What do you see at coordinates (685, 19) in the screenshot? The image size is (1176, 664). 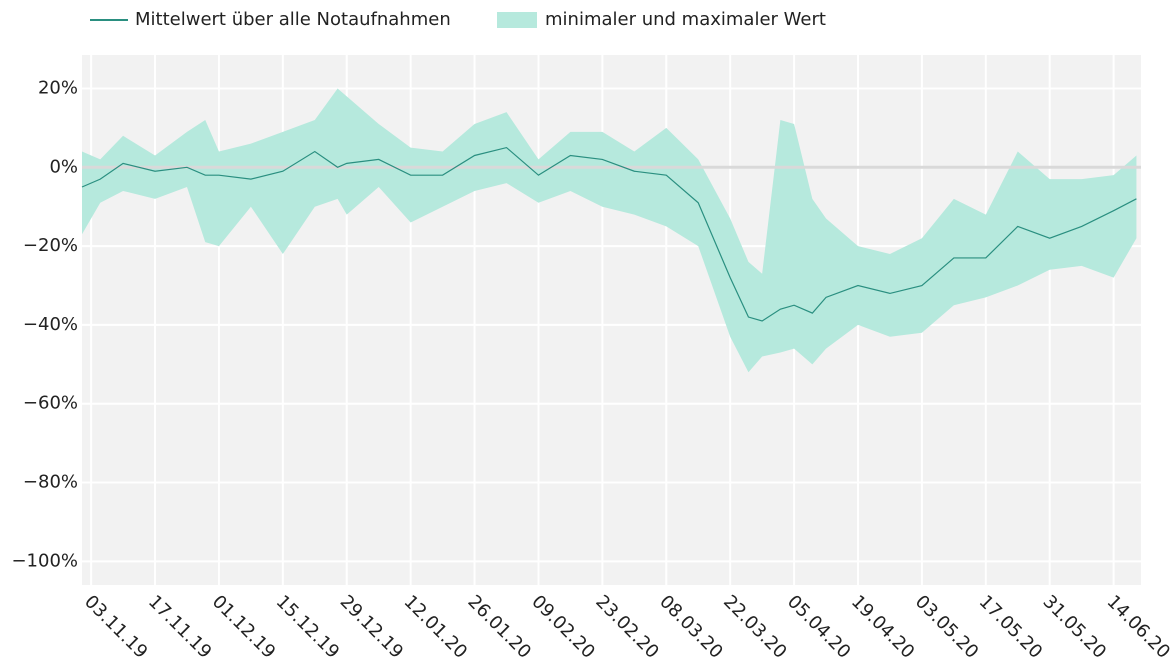 I see `legend-label: minimaler und maximaler Wert` at bounding box center [685, 19].